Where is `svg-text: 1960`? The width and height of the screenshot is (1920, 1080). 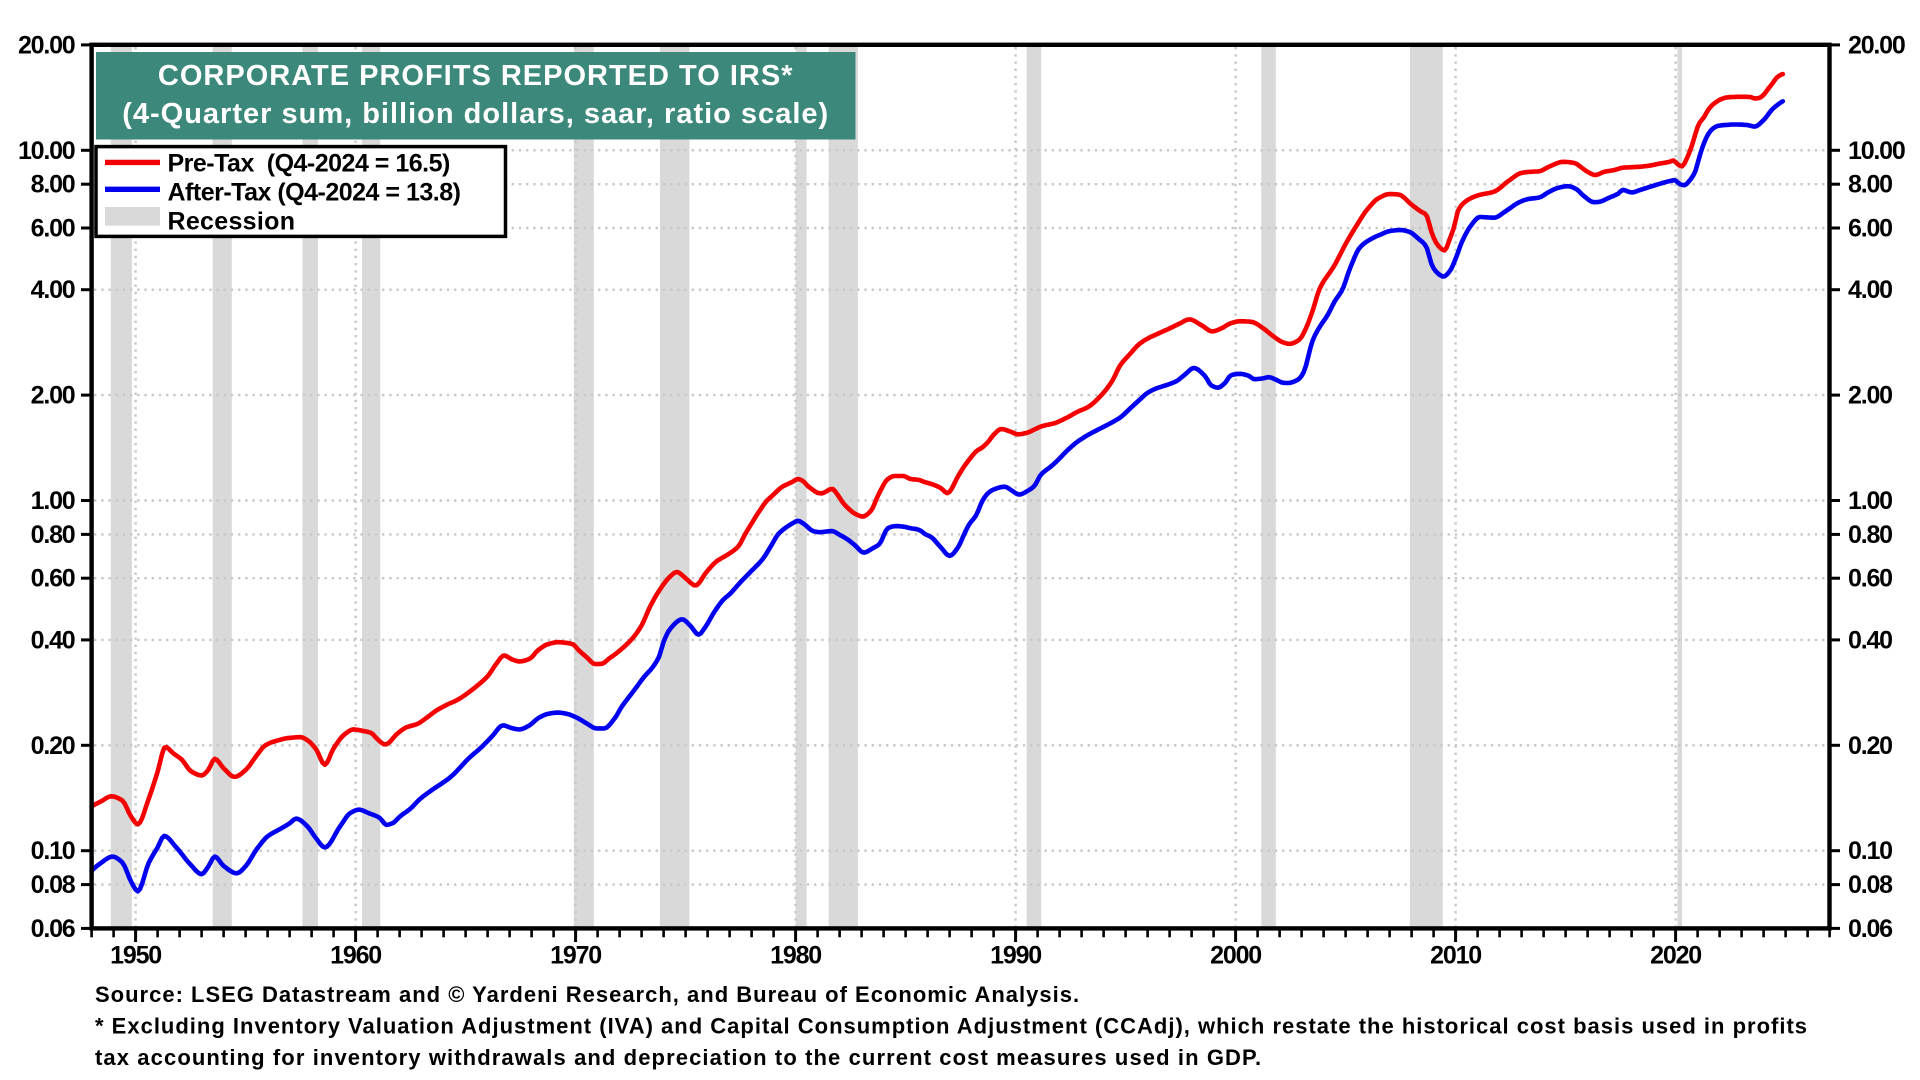
svg-text: 1960 is located at coordinates (355, 956).